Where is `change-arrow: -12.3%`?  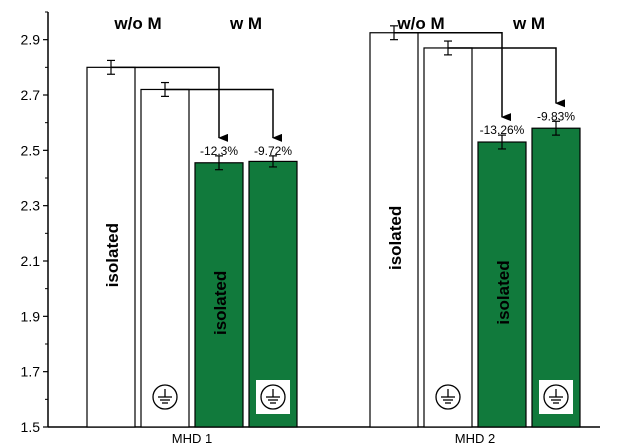
change-arrow: -12.3% is located at coordinates (174, 112).